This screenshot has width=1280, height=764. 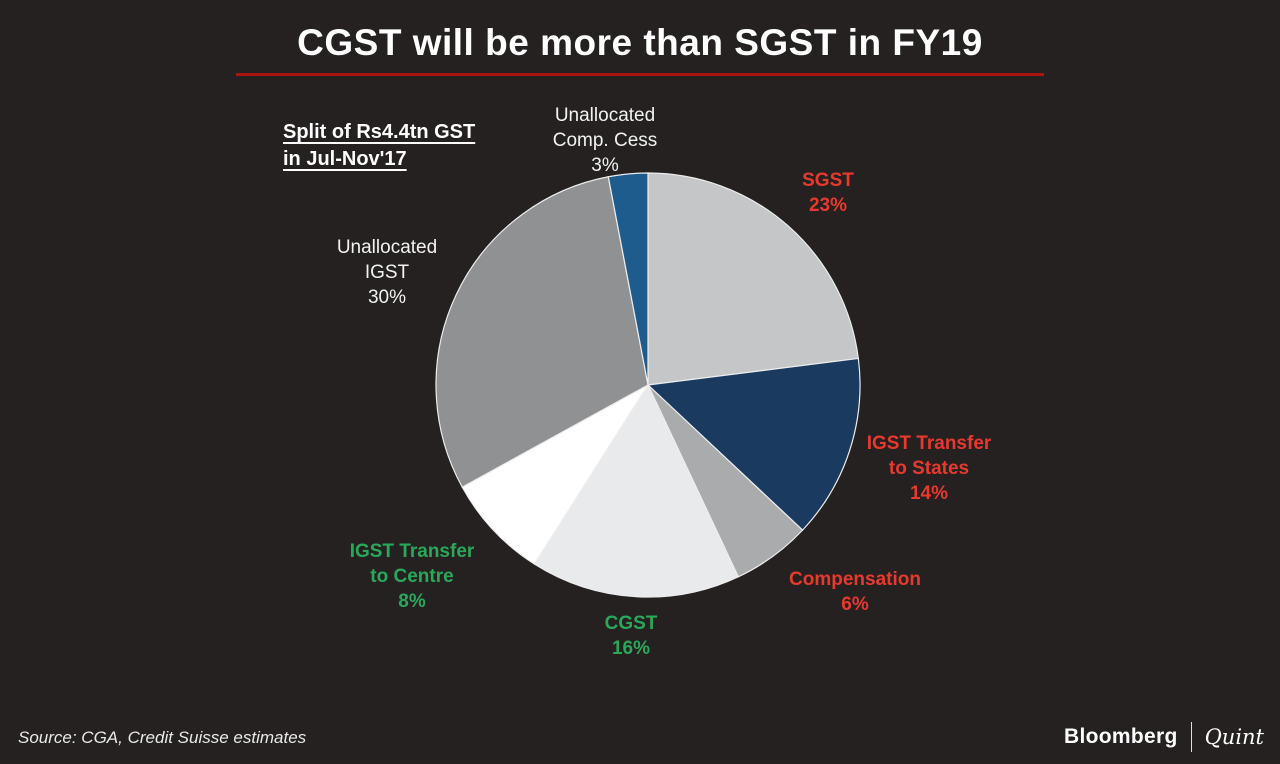 What do you see at coordinates (1191, 737) in the screenshot?
I see `brand-divider` at bounding box center [1191, 737].